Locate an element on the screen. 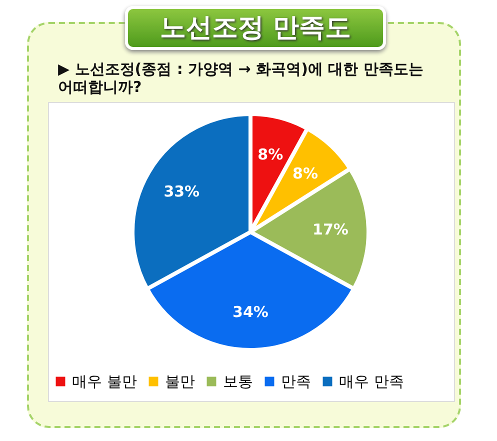 Image resolution: width=497 pixels, height=441 pixels. legend-label: 보통 is located at coordinates (238, 381).